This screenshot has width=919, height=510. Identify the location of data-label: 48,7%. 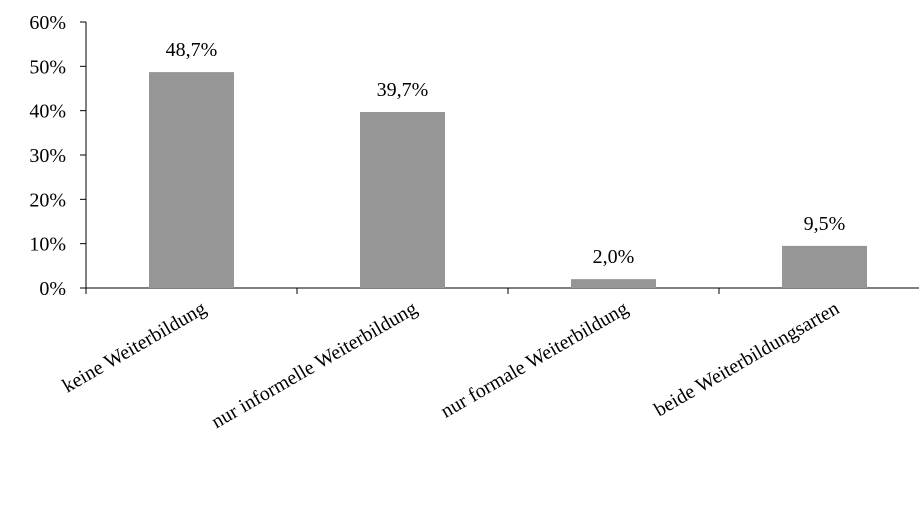
(192, 50).